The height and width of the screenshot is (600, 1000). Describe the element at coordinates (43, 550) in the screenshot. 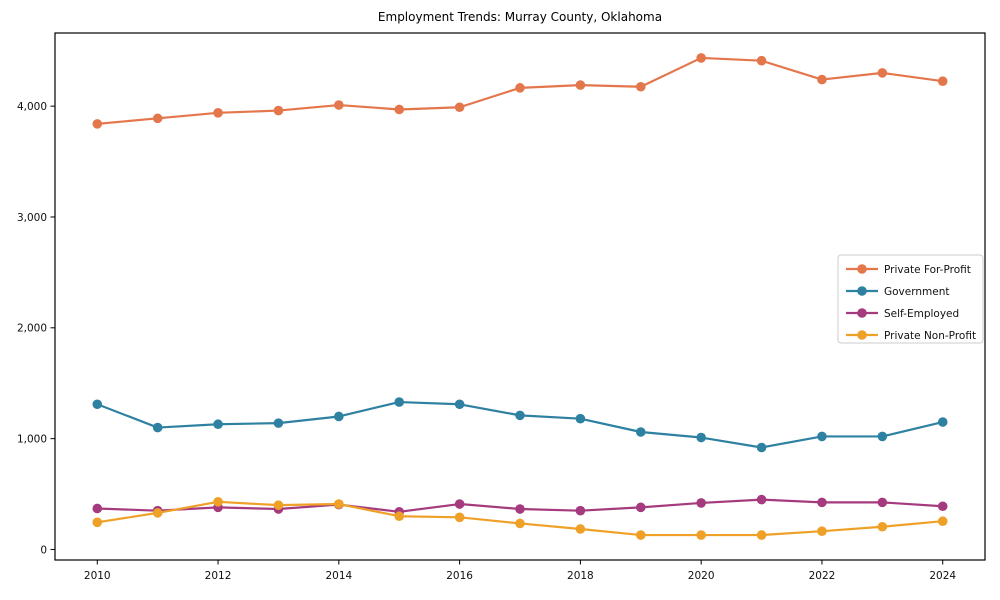

I see `y-axis-tick-label: 0` at that location.